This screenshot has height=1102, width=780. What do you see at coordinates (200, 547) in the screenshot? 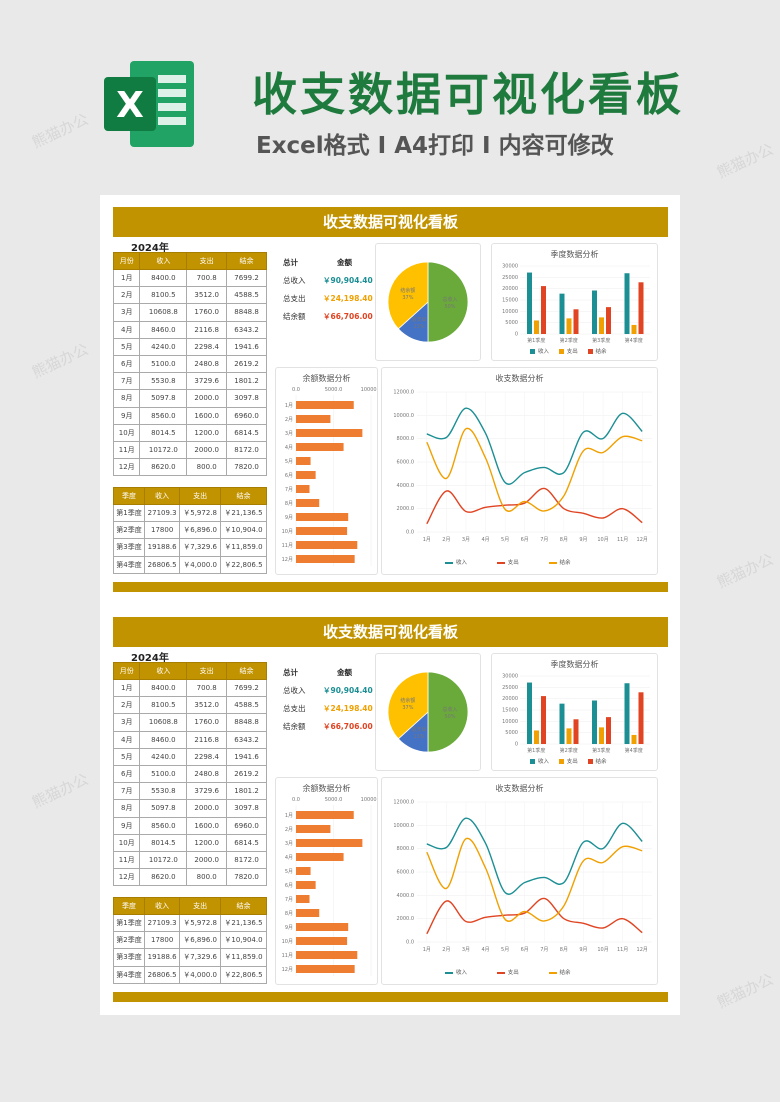
I see `table-cell: ￥7,329.6` at bounding box center [200, 547].